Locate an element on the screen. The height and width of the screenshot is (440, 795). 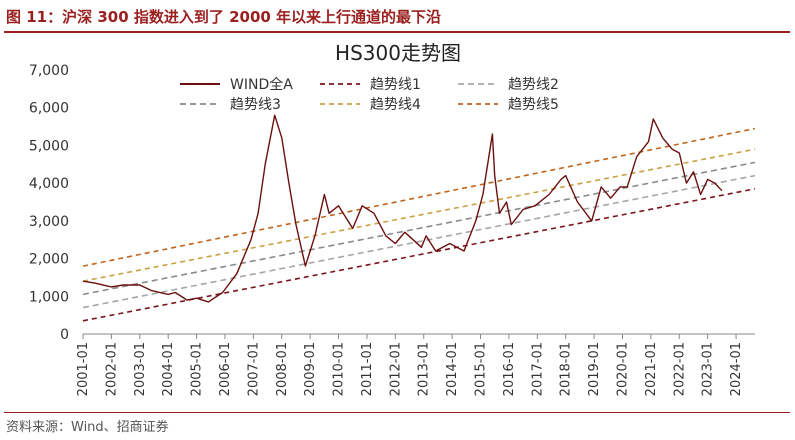
y-tick-label: 0 is located at coordinates (64, 335).